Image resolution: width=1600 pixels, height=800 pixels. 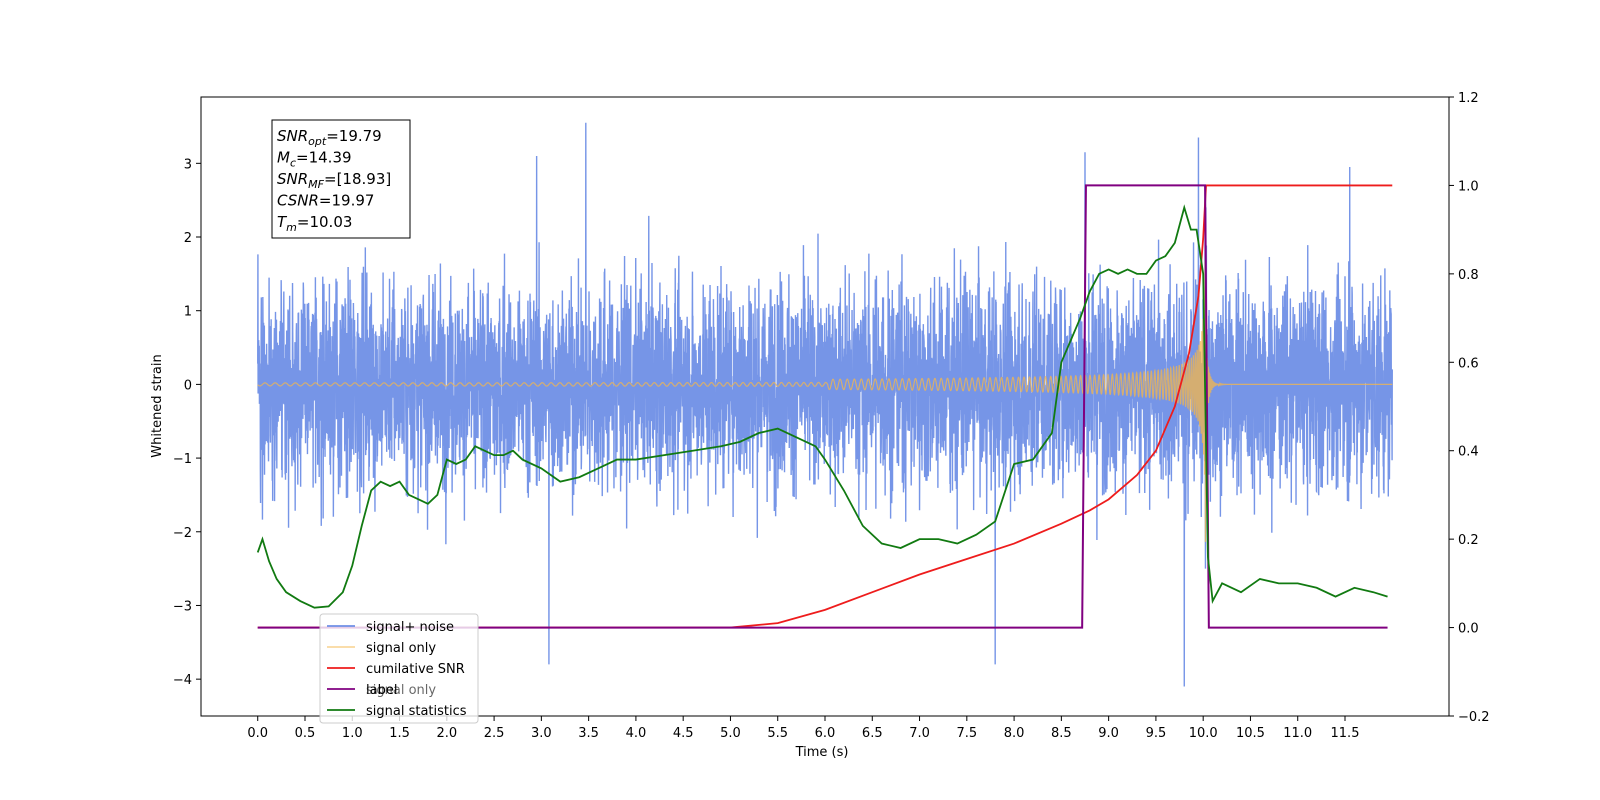 I want to click on x-tick-label: 0.5, so click(x=305, y=733).